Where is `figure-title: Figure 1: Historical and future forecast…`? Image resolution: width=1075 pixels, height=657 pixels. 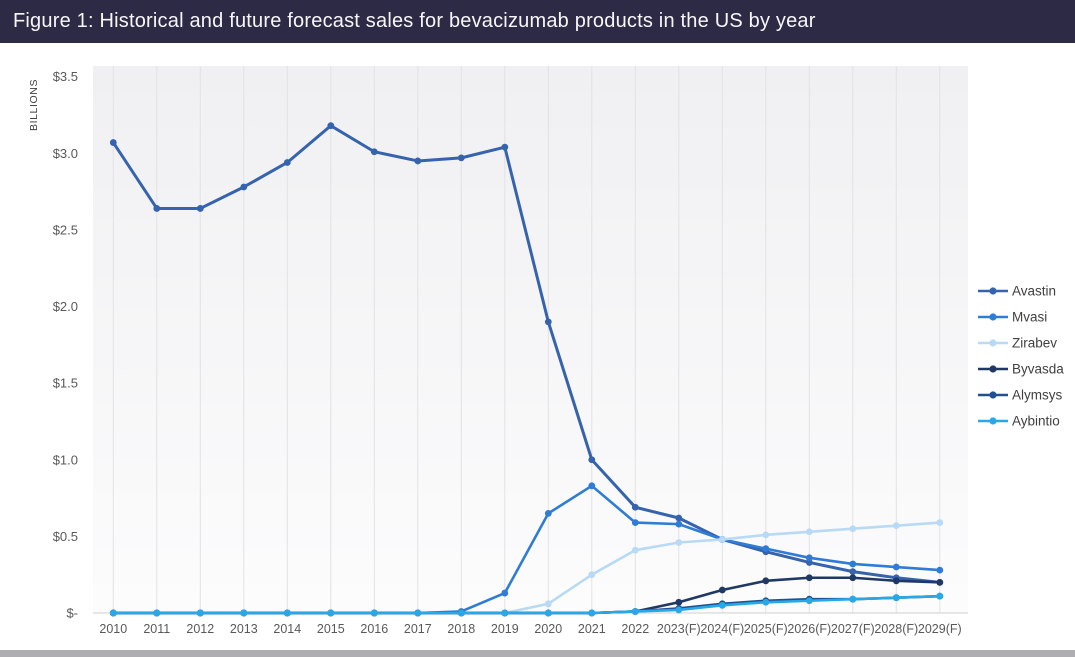 figure-title: Figure 1: Historical and future forecast… is located at coordinates (414, 21).